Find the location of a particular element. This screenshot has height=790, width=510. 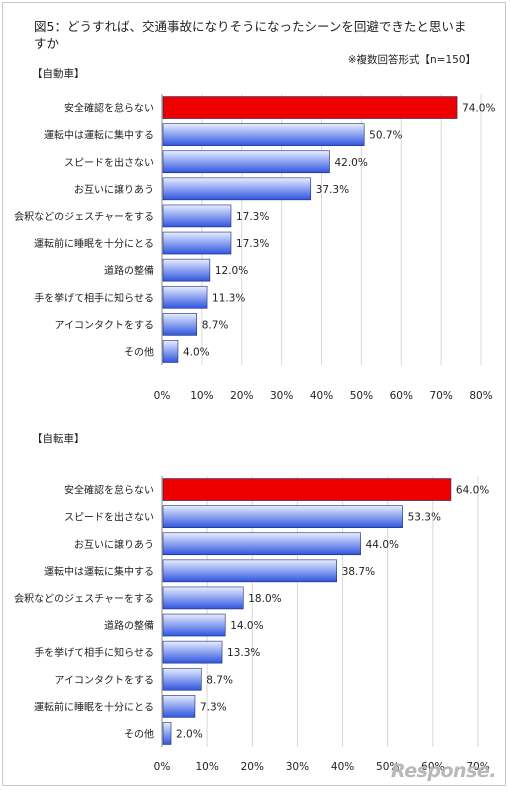

section-label-bicycle: 【自転車】 is located at coordinates (58, 439).